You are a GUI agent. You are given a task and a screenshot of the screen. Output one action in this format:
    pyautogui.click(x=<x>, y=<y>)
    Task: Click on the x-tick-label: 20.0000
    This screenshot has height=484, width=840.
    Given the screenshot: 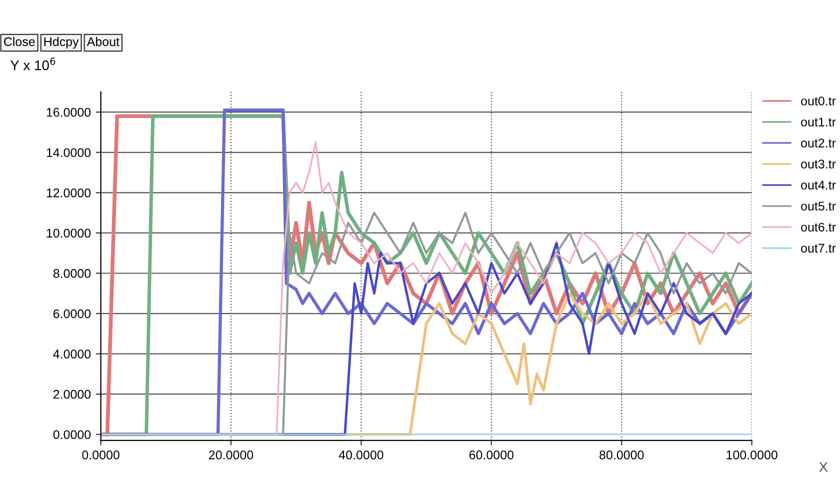 What is the action you would take?
    pyautogui.click(x=231, y=455)
    